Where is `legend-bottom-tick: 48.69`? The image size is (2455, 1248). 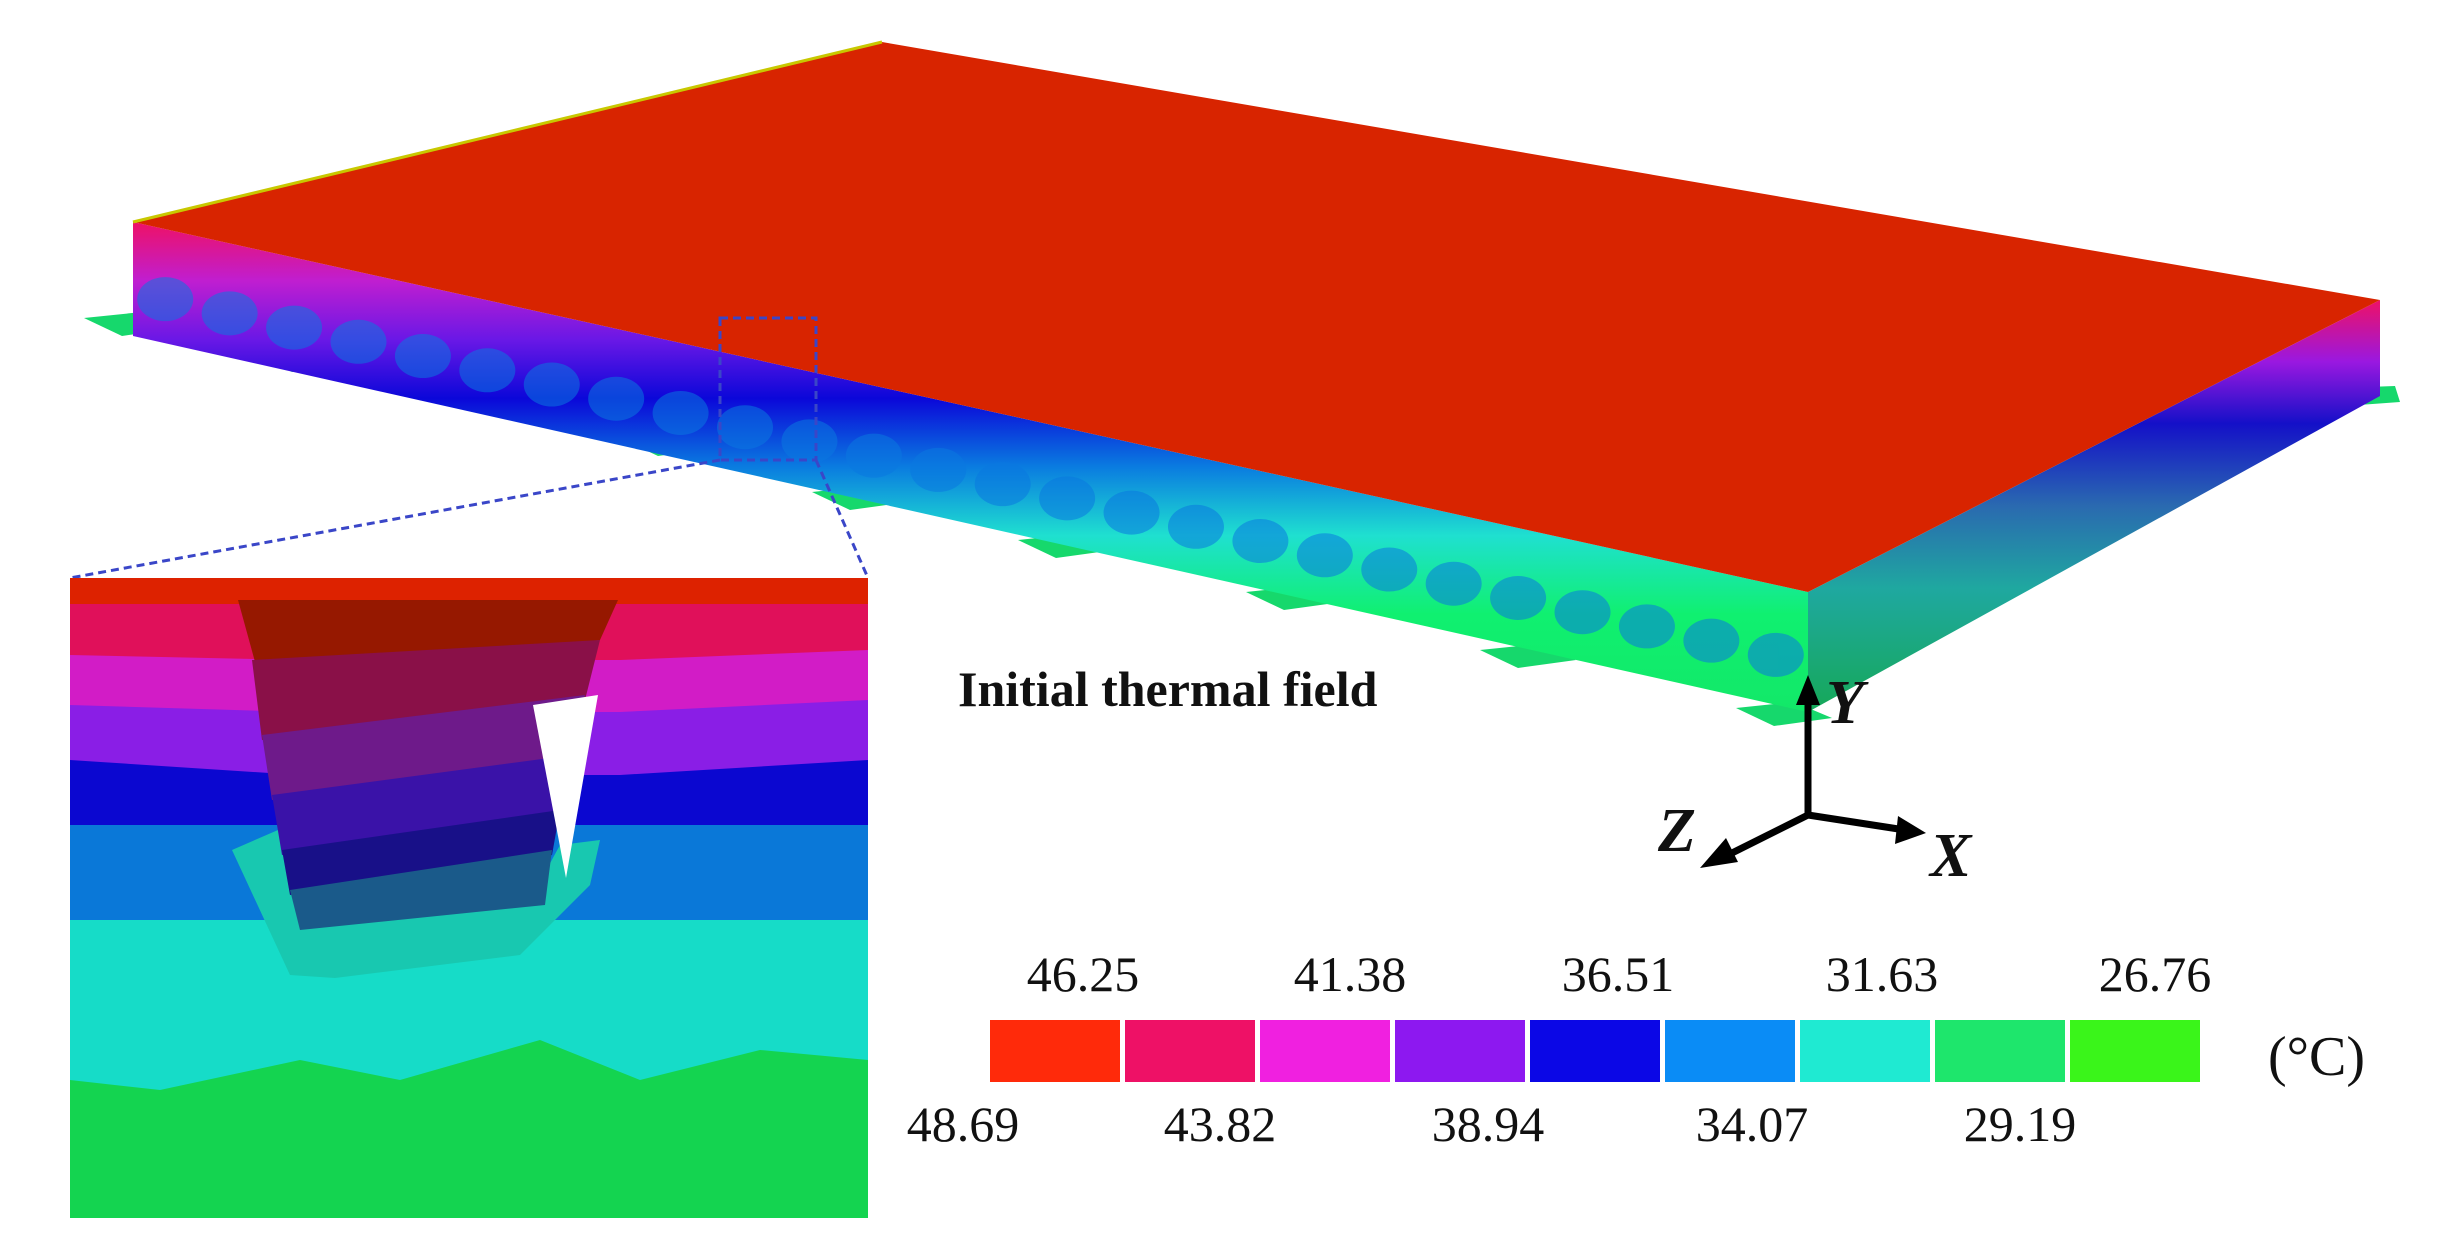
legend-bottom-tick: 48.69 is located at coordinates (963, 1124).